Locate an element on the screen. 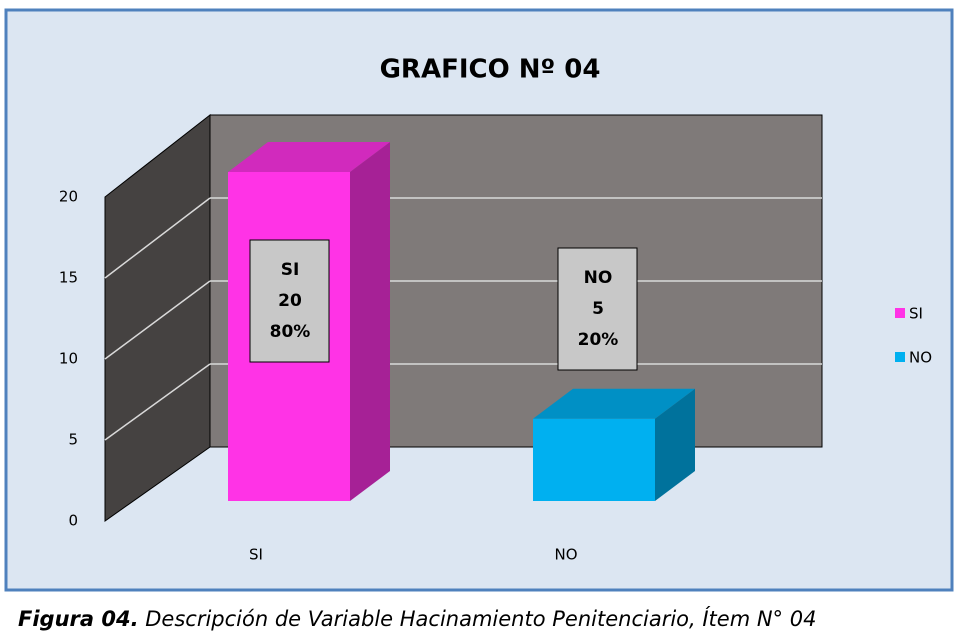 Image resolution: width=961 pixels, height=638 pixels. y-tick-label: 15 is located at coordinates (68, 278).